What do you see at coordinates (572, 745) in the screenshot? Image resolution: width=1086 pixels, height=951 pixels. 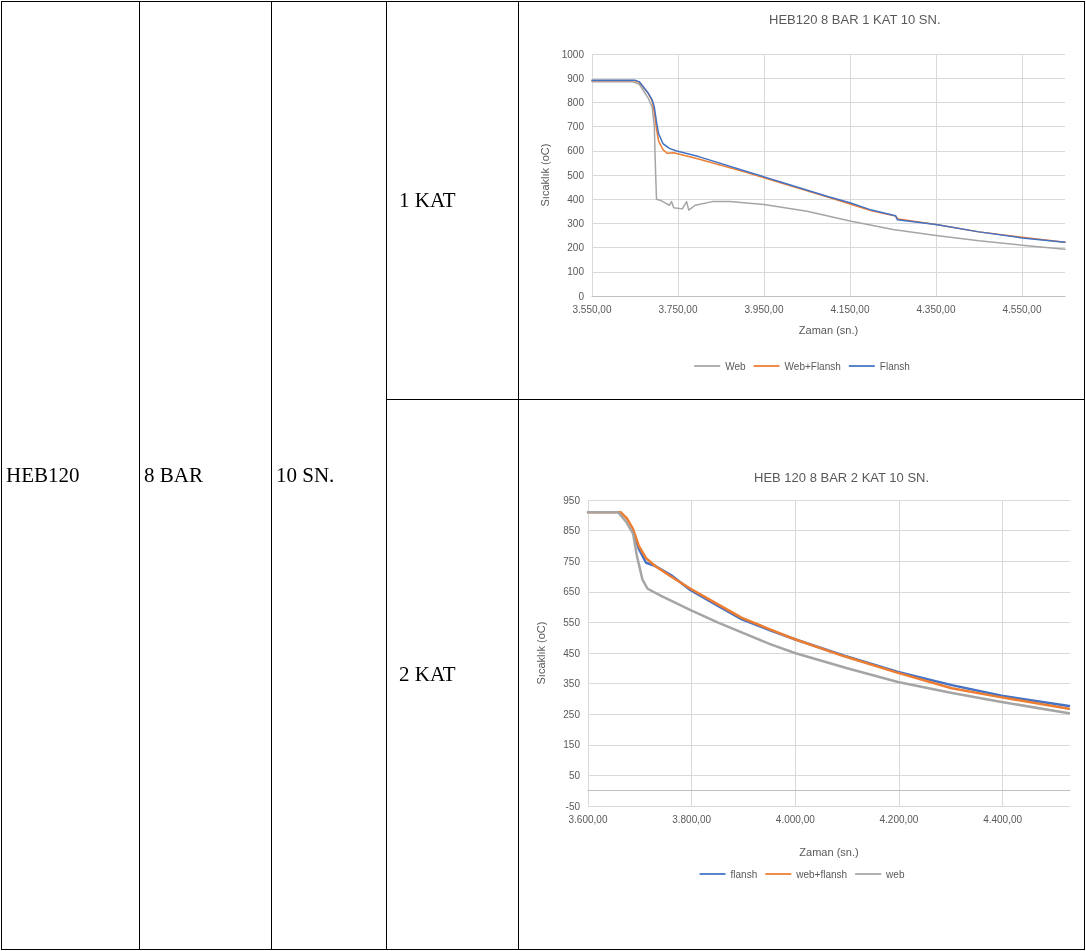 I see `y-tick-label: 150` at bounding box center [572, 745].